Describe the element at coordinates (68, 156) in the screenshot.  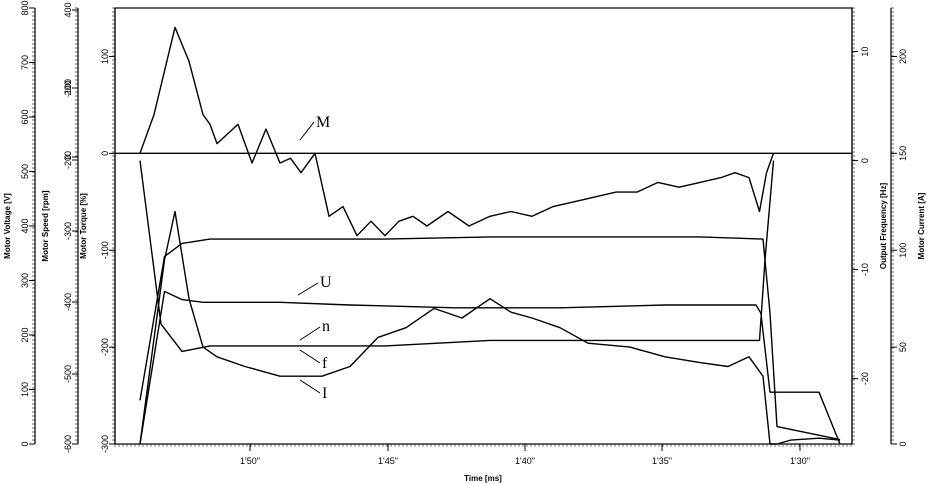
I see `motor_speed-tick-label: 0` at that location.